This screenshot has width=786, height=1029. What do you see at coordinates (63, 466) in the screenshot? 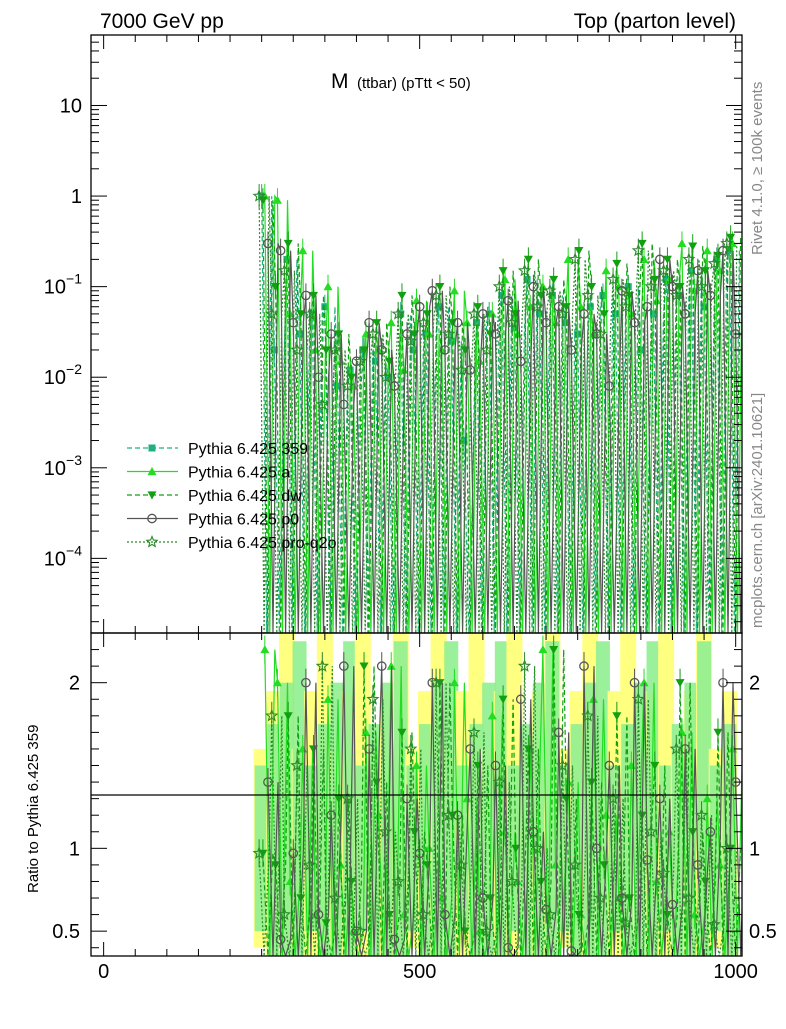
I see `y-tick-label: 10⁻³` at bounding box center [63, 466].